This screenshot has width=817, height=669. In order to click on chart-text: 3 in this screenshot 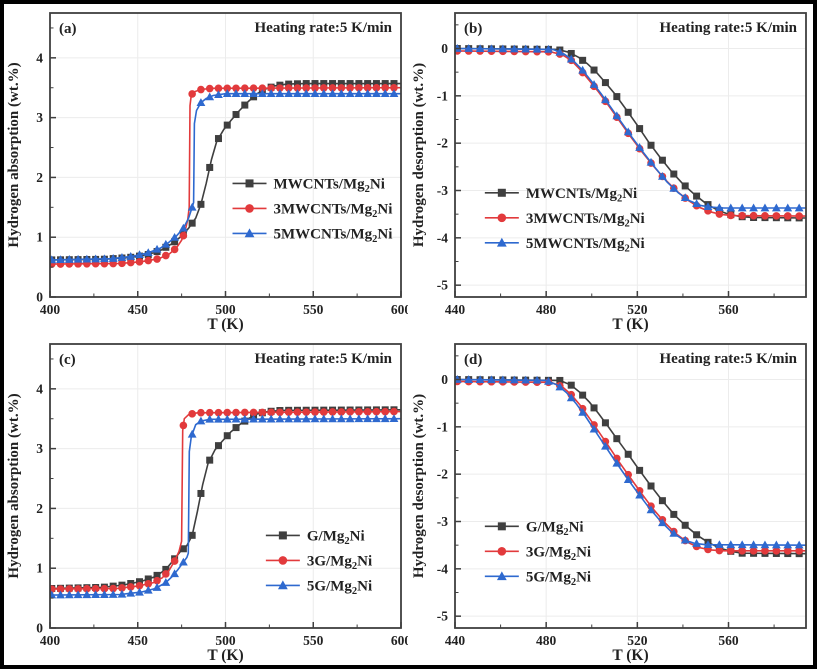, I will do `click(40, 117)`.